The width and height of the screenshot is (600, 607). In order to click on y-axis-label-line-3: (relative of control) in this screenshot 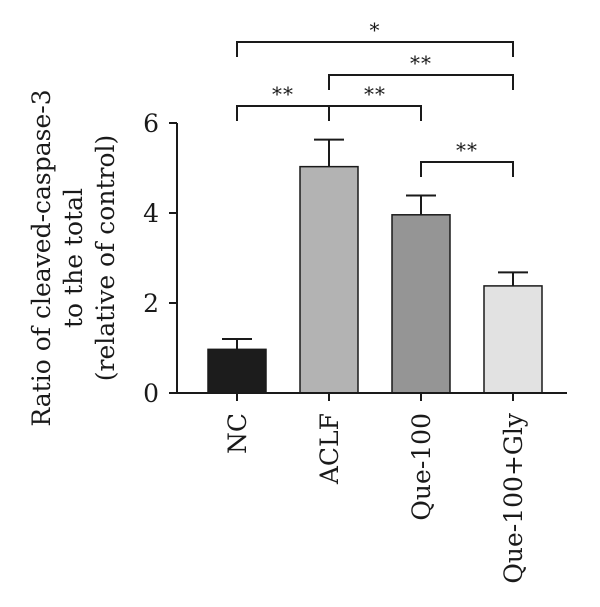, I will do `click(105, 258)`.